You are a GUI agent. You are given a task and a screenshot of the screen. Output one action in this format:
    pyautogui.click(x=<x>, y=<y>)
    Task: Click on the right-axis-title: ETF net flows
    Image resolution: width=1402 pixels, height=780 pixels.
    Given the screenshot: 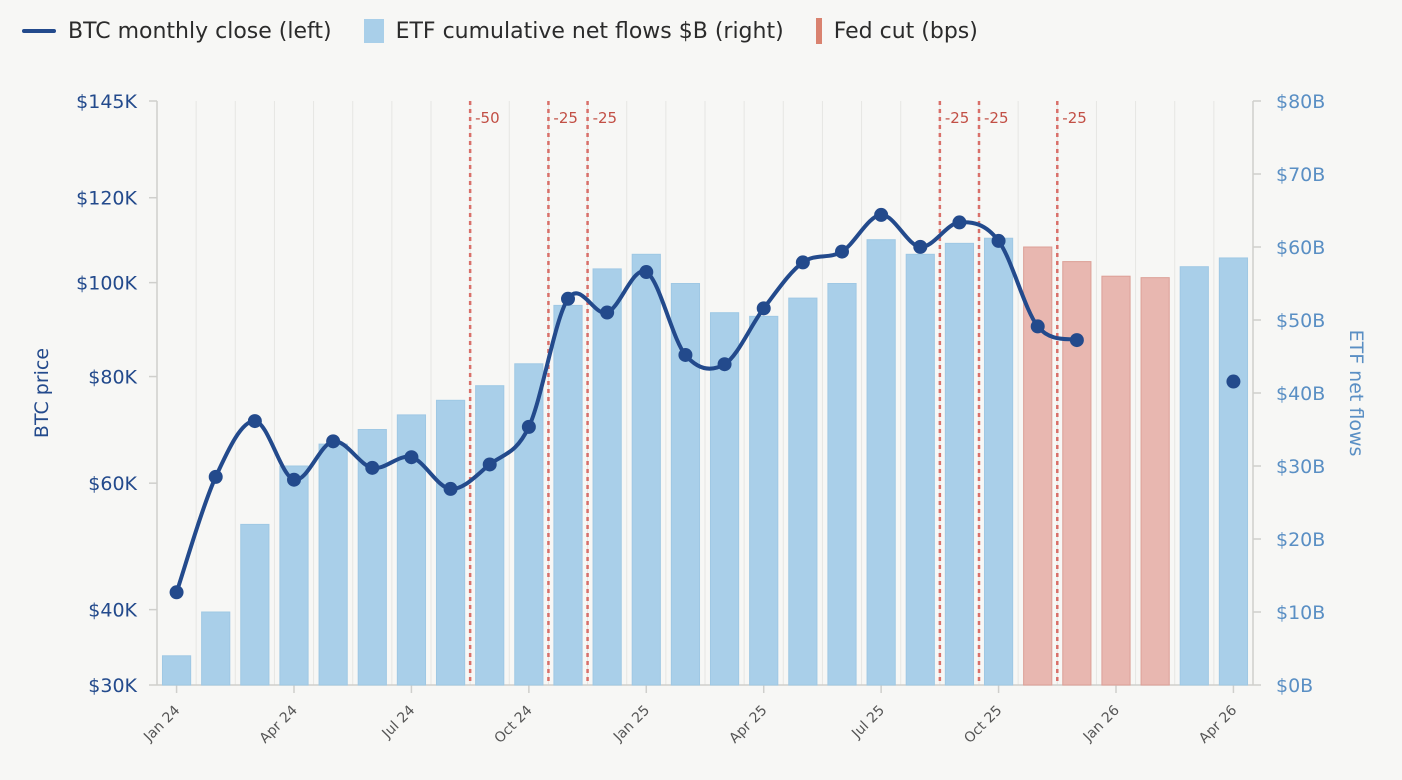 What is the action you would take?
    pyautogui.click(x=1356, y=393)
    